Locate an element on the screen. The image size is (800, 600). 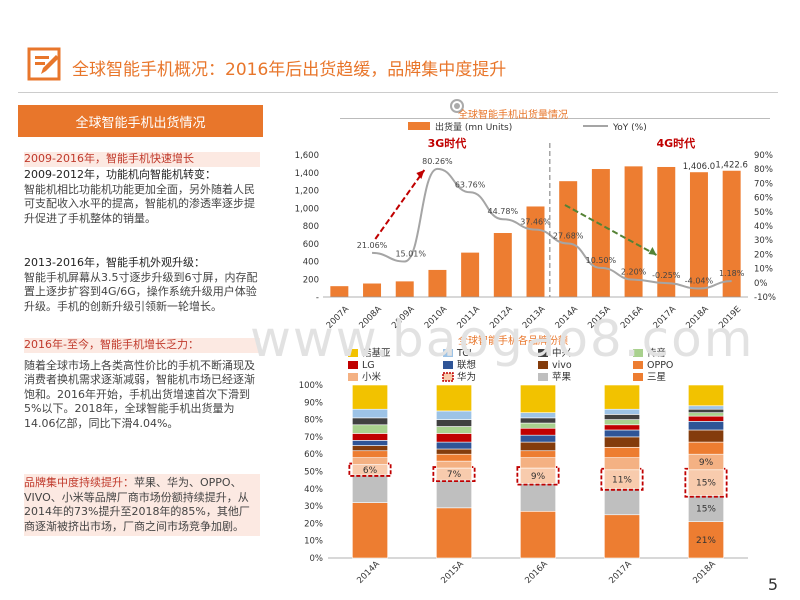
y2-tick-label: 50% is located at coordinates (763, 213).